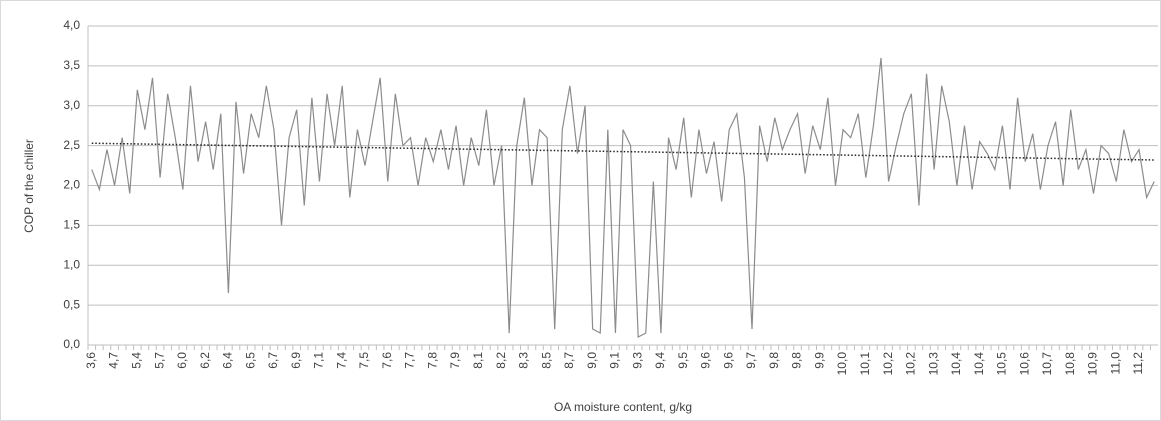 This screenshot has height=421, width=1161. I want to click on x-tick-label: 5,7, so click(159, 360).